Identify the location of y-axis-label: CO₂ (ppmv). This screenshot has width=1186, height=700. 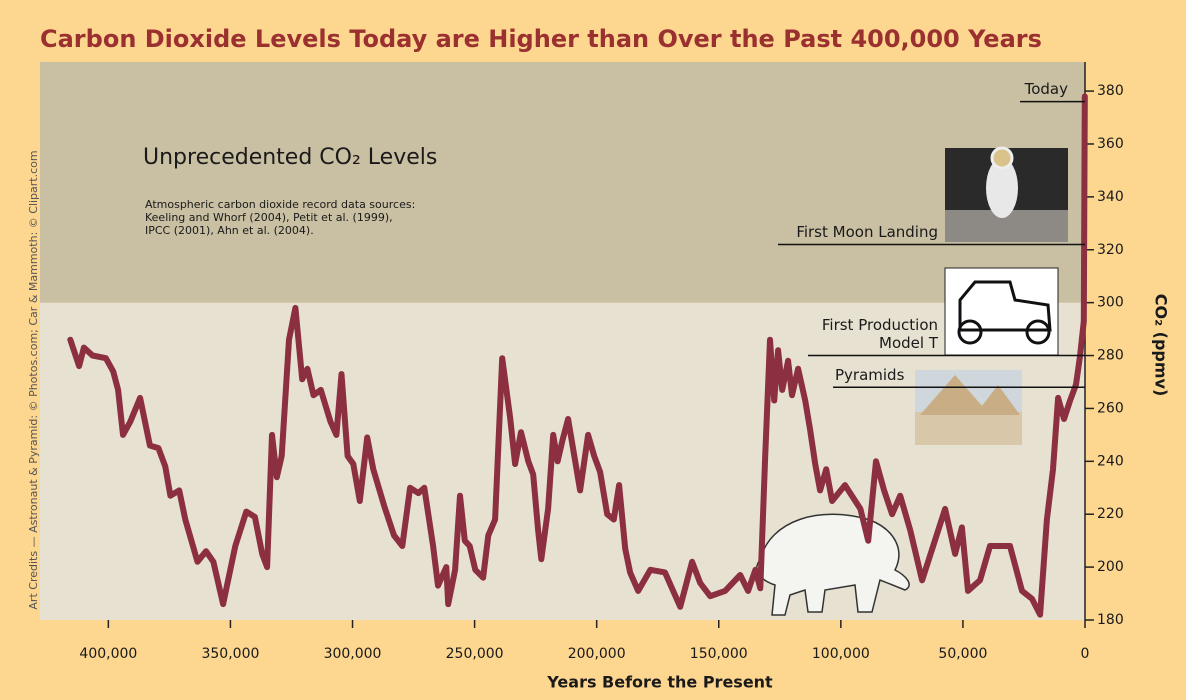
(1161, 345).